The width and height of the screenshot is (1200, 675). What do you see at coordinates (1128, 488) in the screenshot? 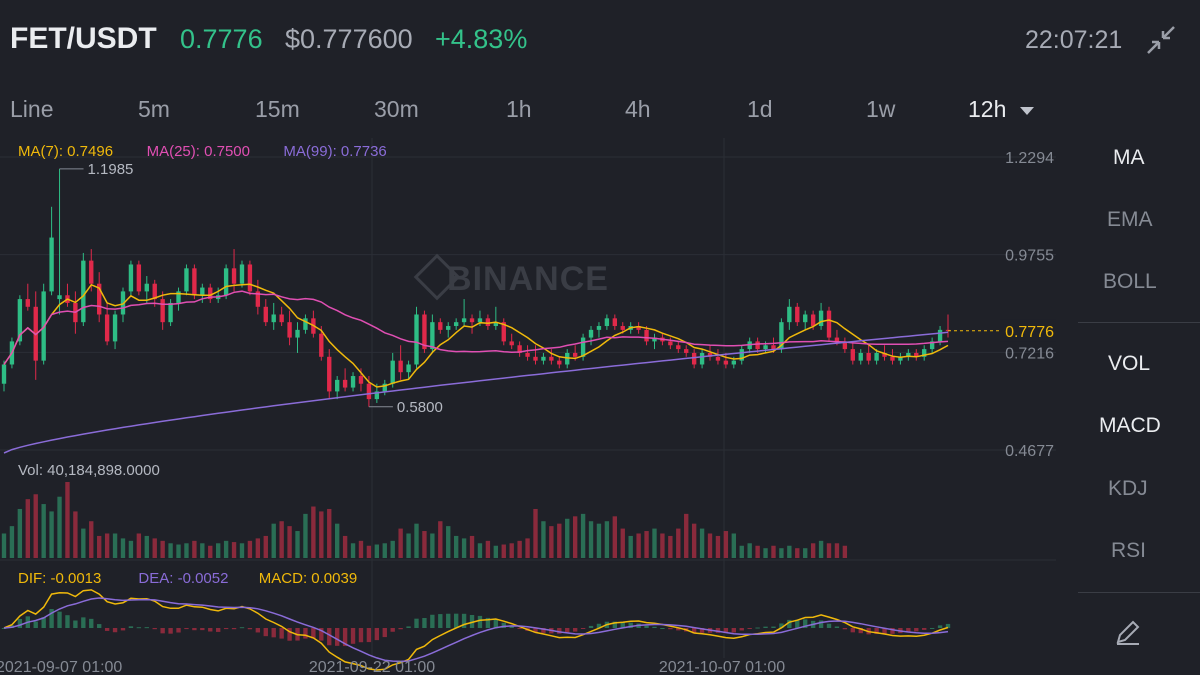
I see `indicator-kdj: KDJ` at bounding box center [1128, 488].